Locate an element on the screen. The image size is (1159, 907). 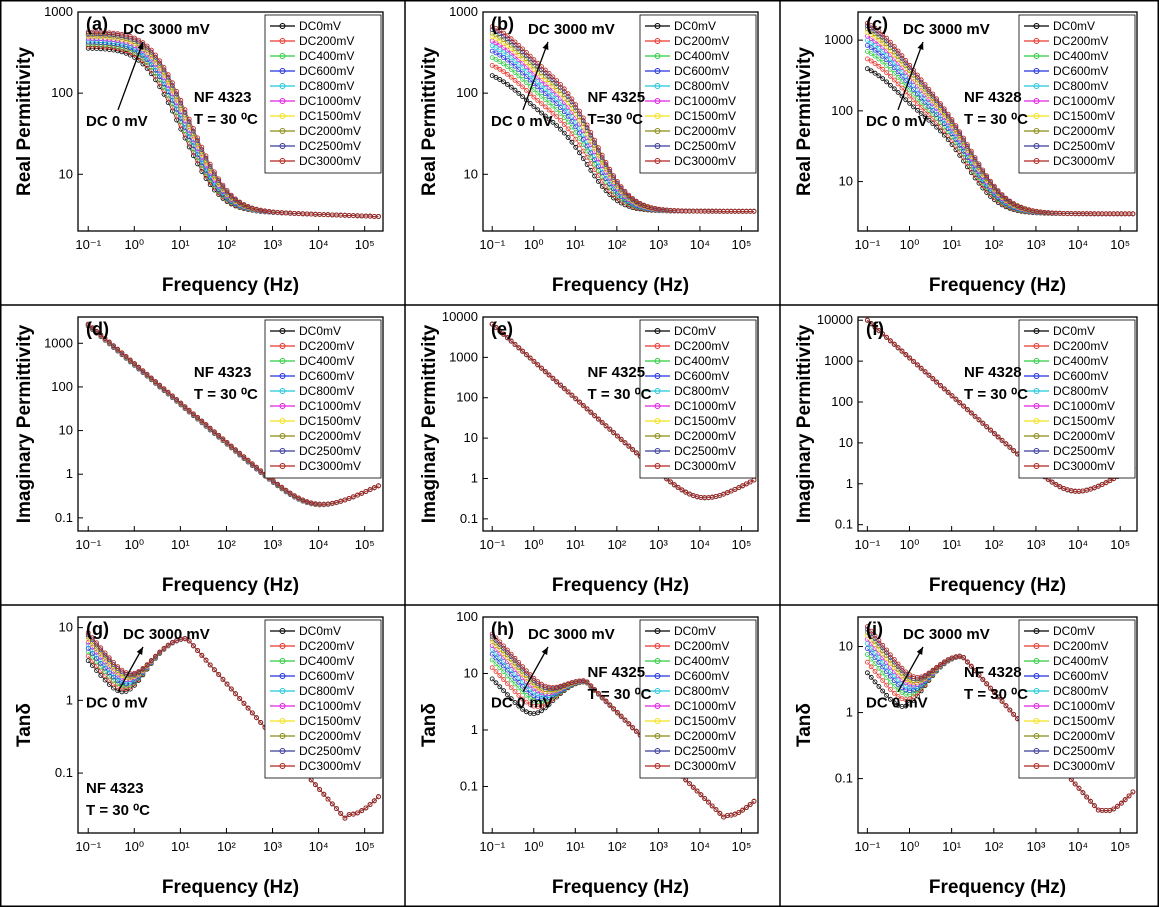
legend-entry: DC400mV is located at coordinates (326, 56).